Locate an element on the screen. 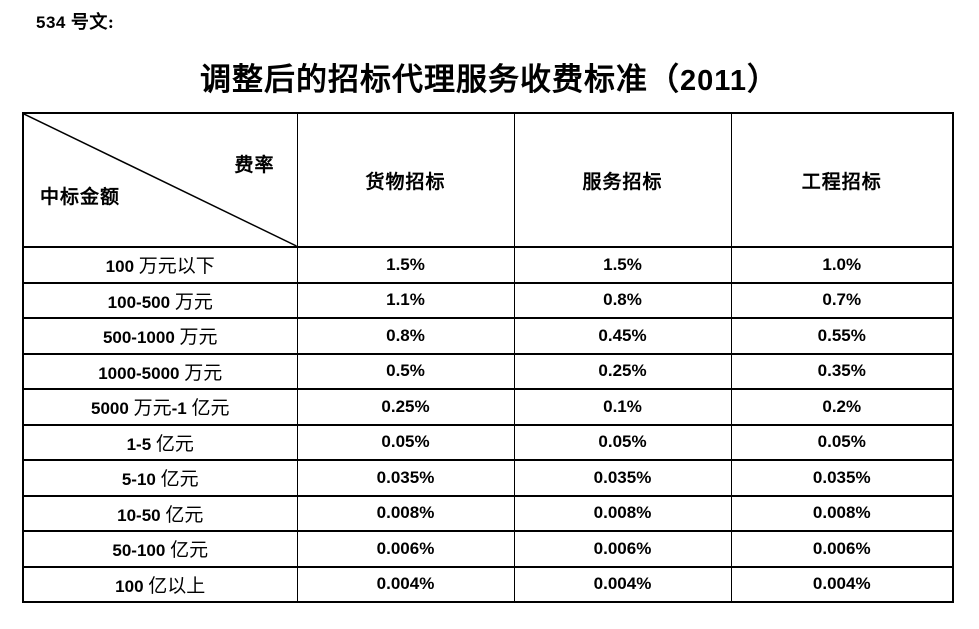 The width and height of the screenshot is (979, 629). diagonal-divider-line is located at coordinates (160, 180).